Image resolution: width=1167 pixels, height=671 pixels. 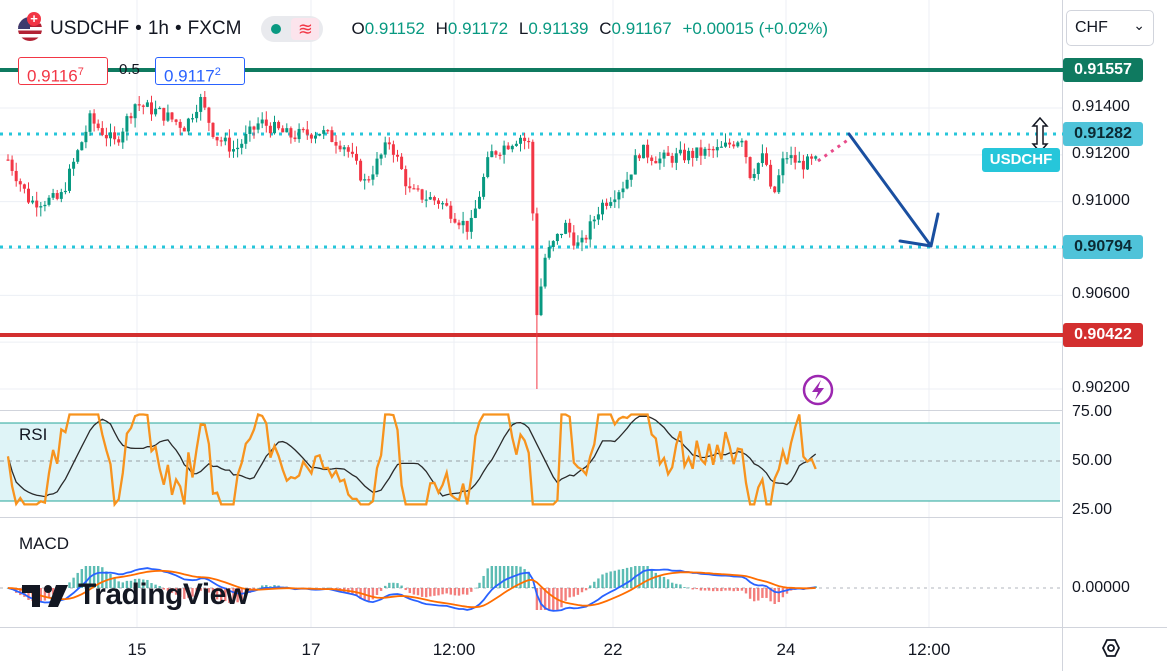 I want to click on change-value: +0.00015 (+0.02%), so click(x=755, y=28).